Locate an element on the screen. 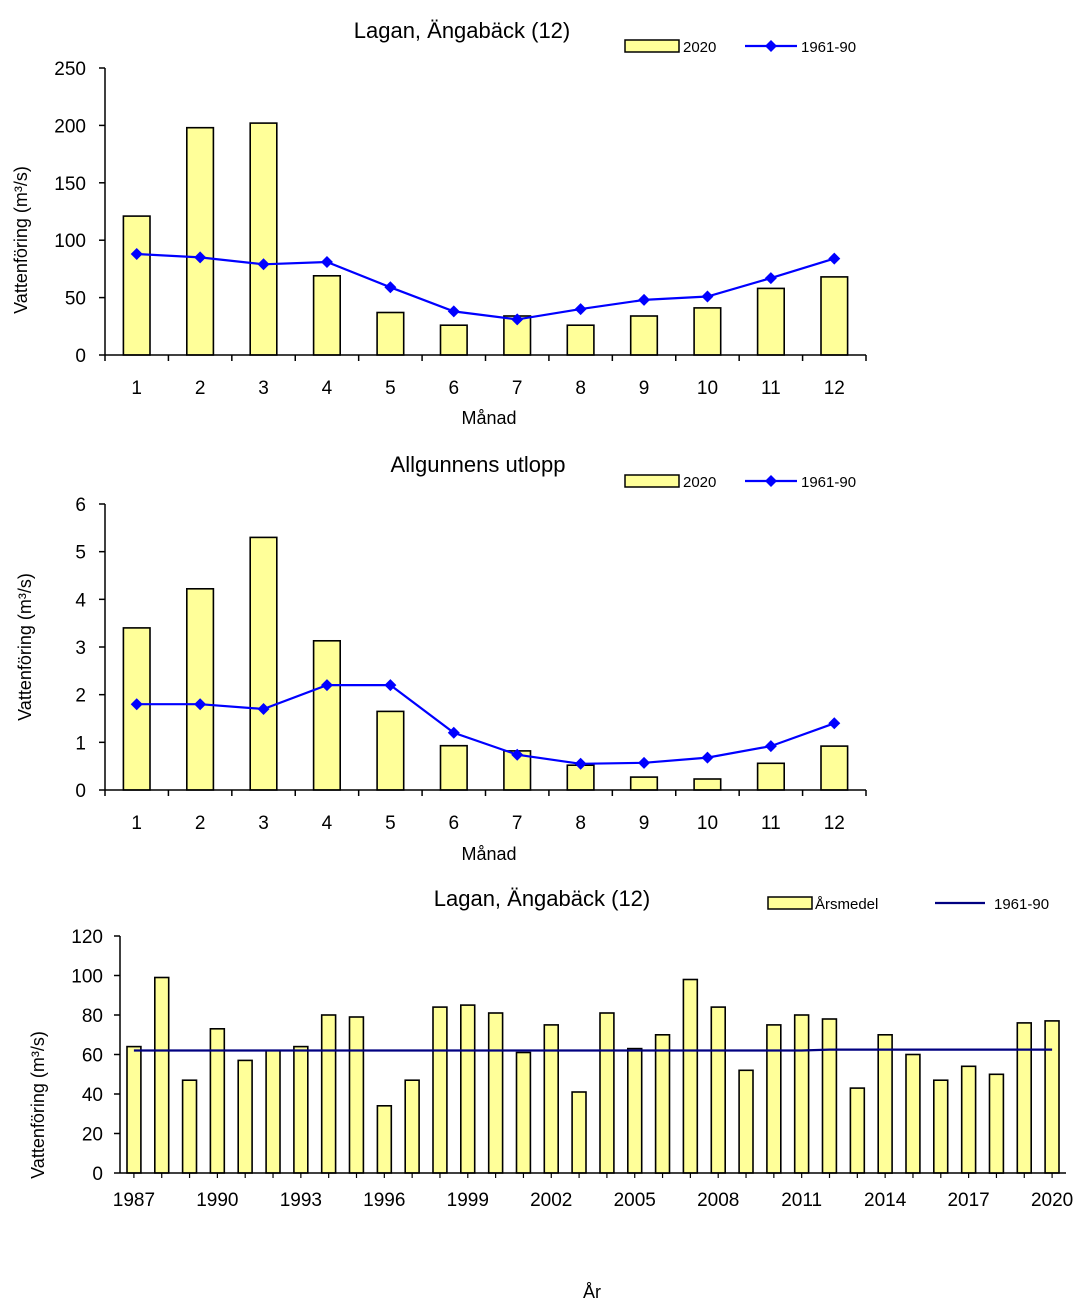  x-axis-title: År is located at coordinates (592, 1291).